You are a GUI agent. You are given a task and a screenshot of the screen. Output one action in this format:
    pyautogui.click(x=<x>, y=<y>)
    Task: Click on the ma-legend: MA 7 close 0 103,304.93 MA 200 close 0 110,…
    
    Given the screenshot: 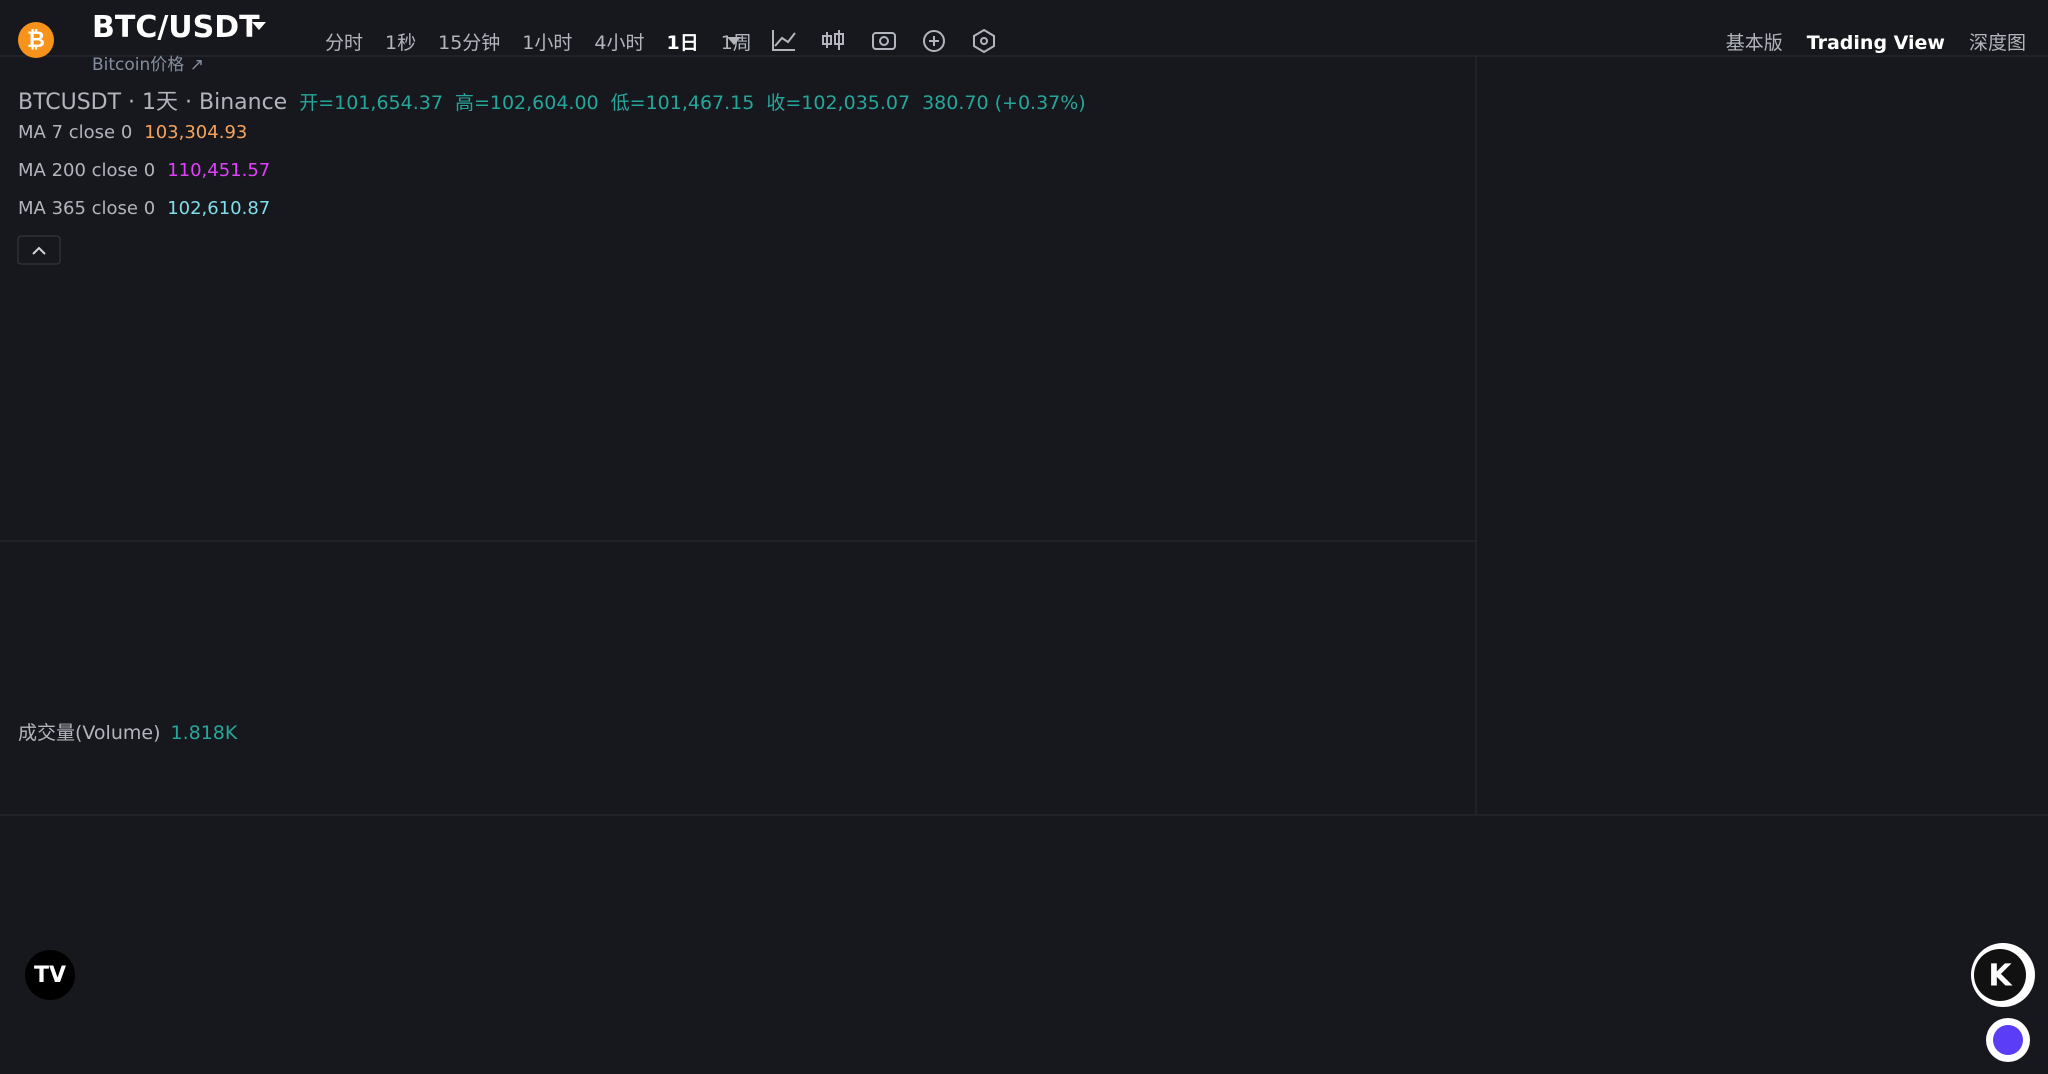 What is the action you would take?
    pyautogui.click(x=144, y=179)
    